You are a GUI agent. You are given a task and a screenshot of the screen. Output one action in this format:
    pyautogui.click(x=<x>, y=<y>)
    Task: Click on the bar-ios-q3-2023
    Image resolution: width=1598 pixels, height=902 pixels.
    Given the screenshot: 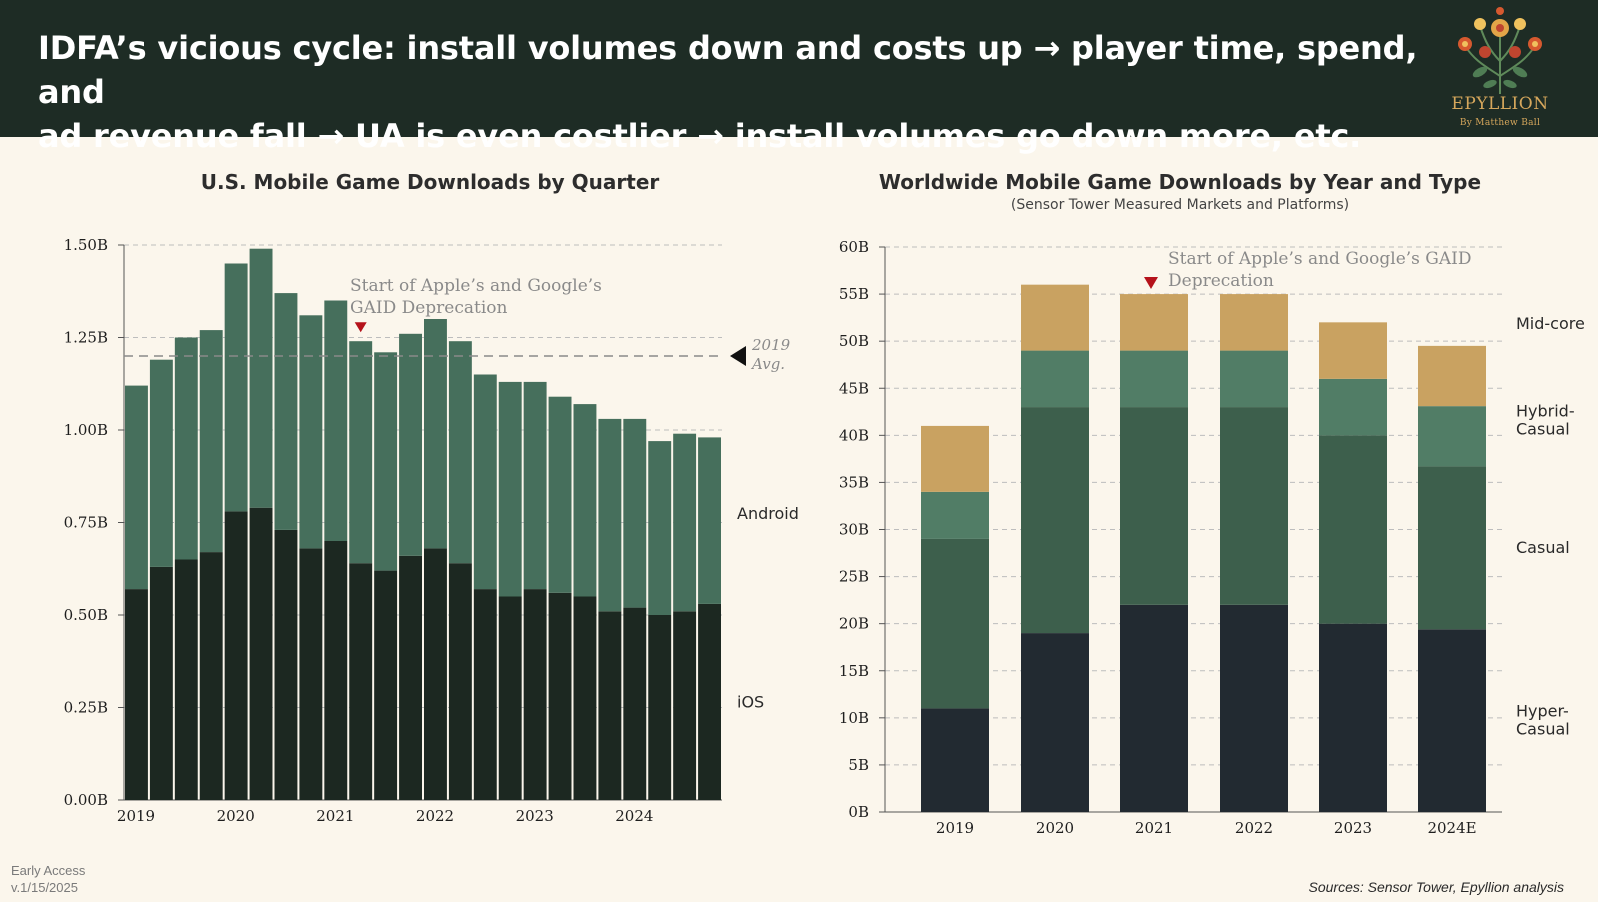 What is the action you would take?
    pyautogui.click(x=585, y=698)
    